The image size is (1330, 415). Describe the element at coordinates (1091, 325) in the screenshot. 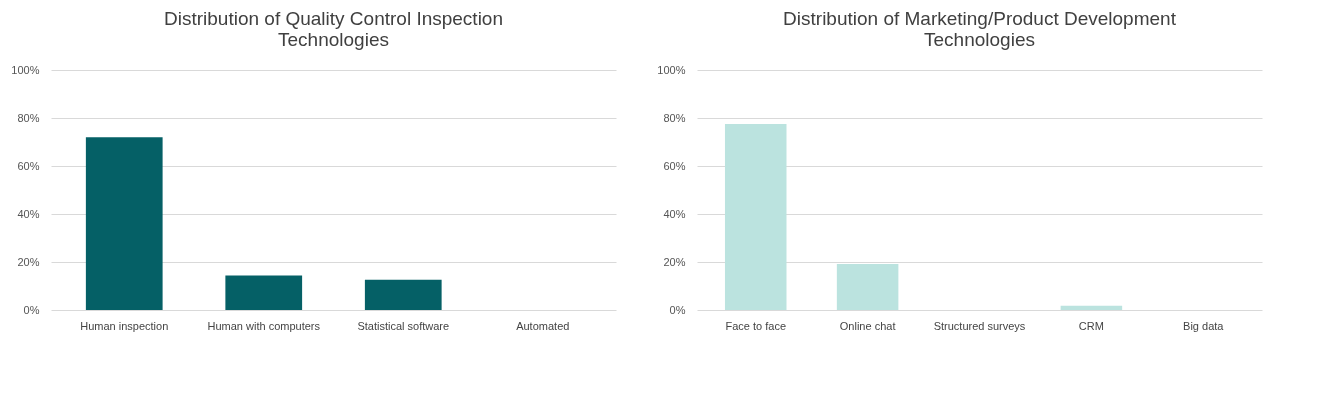

I see `x-tick-label: CRM` at that location.